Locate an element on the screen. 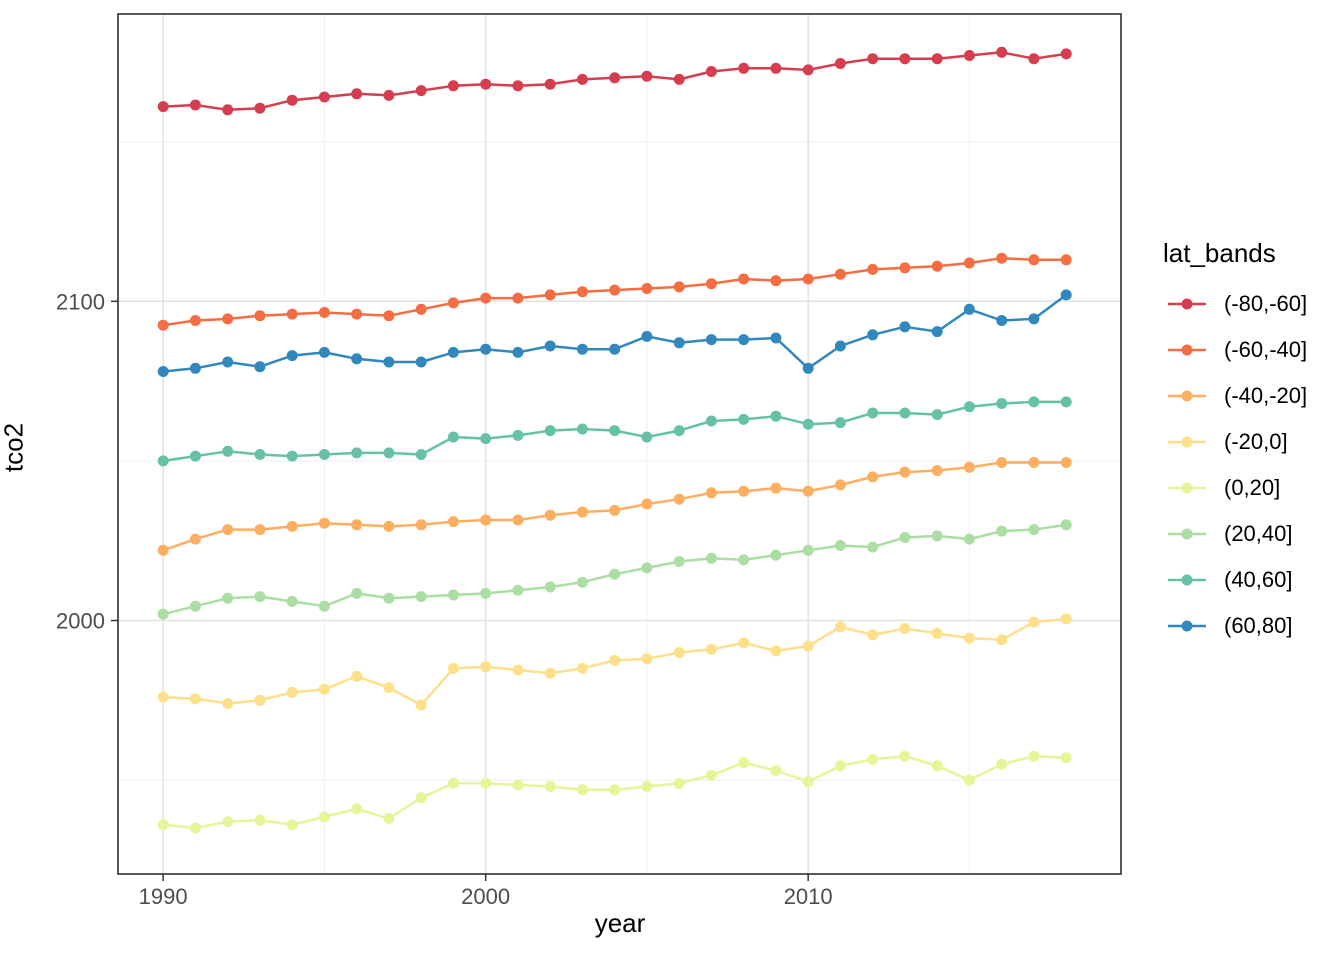 This screenshot has height=960, width=1344. legend-item: (0,20] is located at coordinates (1237, 488).